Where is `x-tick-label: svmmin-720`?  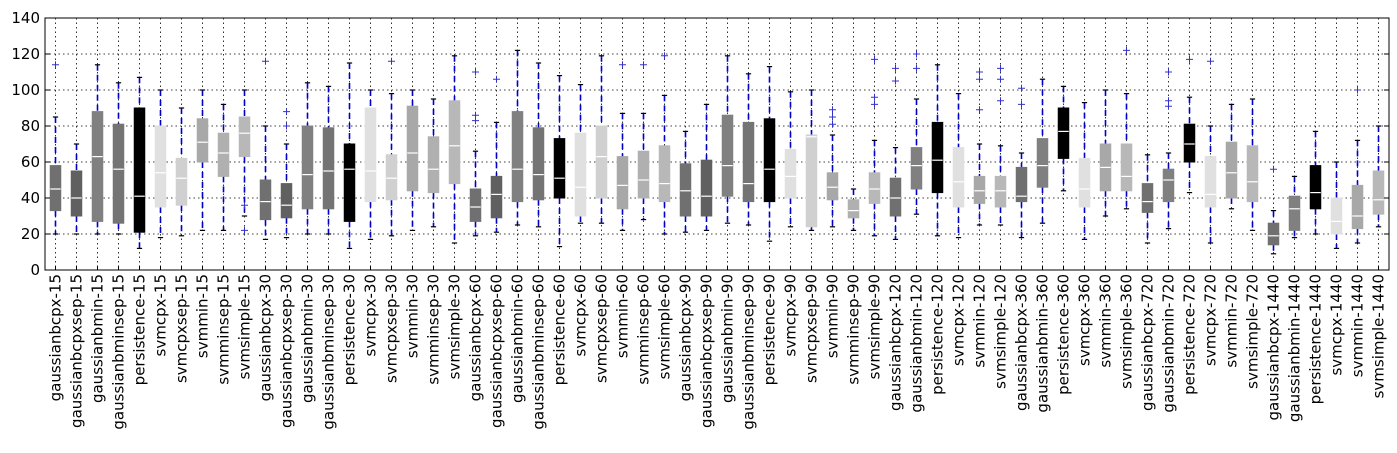 x-tick-label: svmmin-720 is located at coordinates (1232, 321).